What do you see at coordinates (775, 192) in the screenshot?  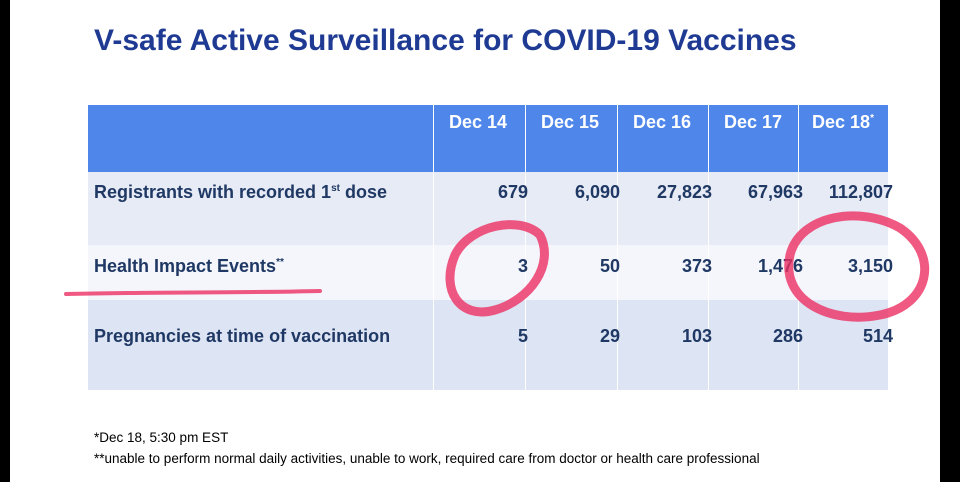 I see `cell-value: 67,963` at bounding box center [775, 192].